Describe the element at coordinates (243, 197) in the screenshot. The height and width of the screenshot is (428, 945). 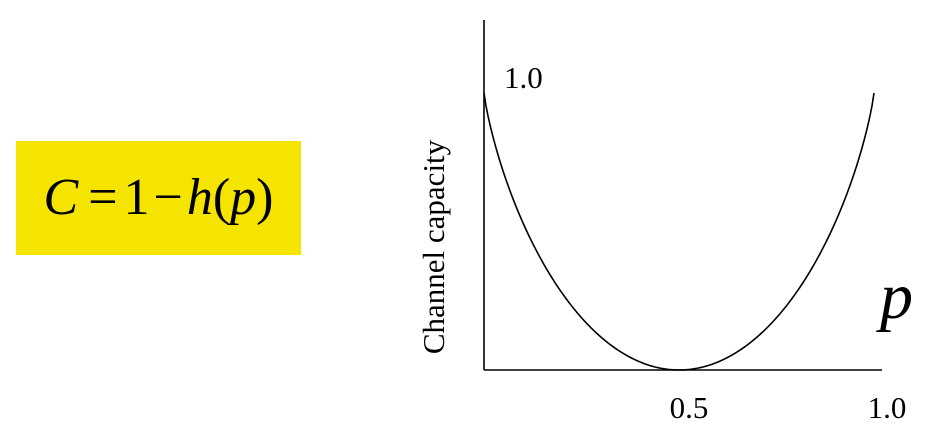
I see `formula-argument: p` at that location.